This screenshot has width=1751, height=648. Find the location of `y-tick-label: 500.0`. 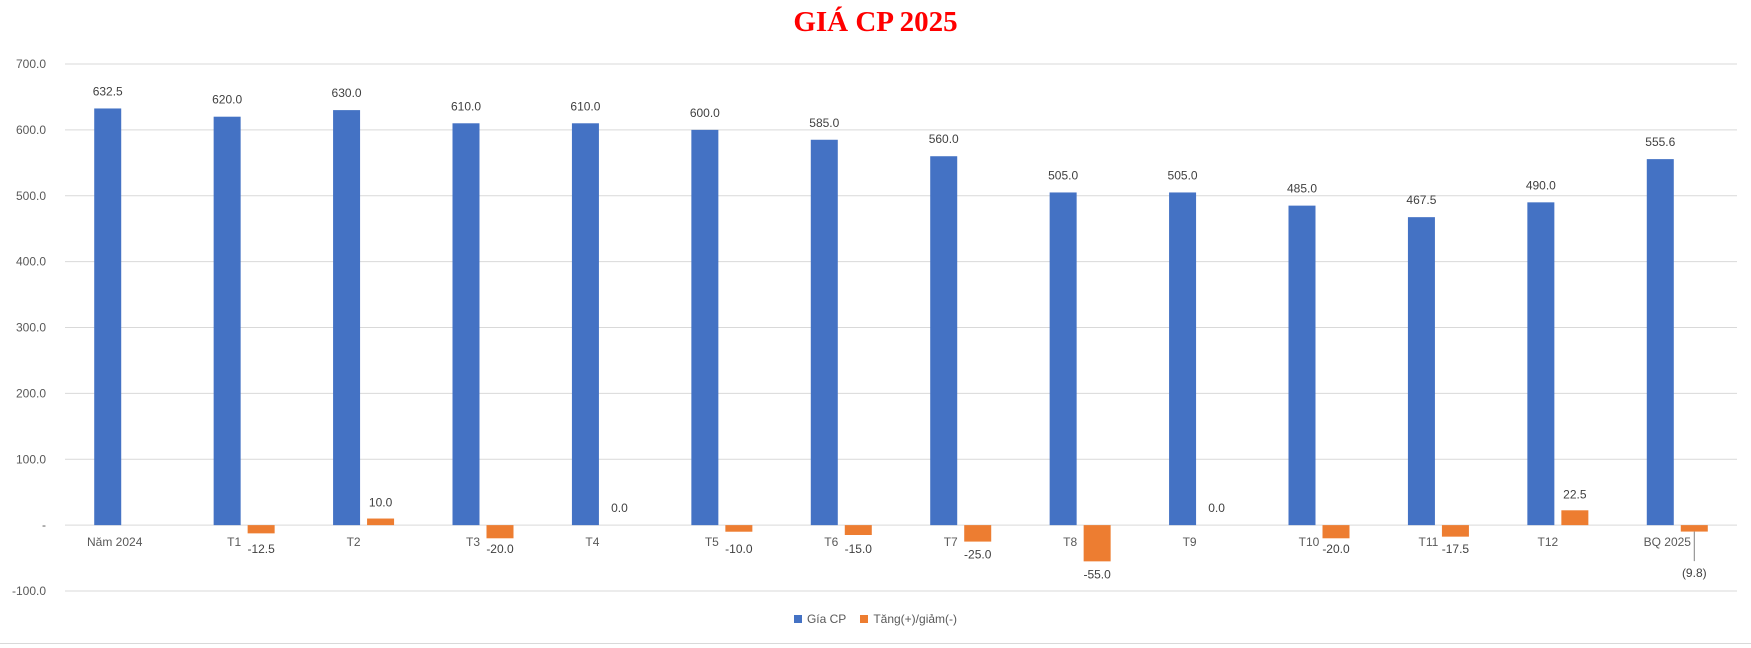

y-tick-label: 500.0 is located at coordinates (31, 196).